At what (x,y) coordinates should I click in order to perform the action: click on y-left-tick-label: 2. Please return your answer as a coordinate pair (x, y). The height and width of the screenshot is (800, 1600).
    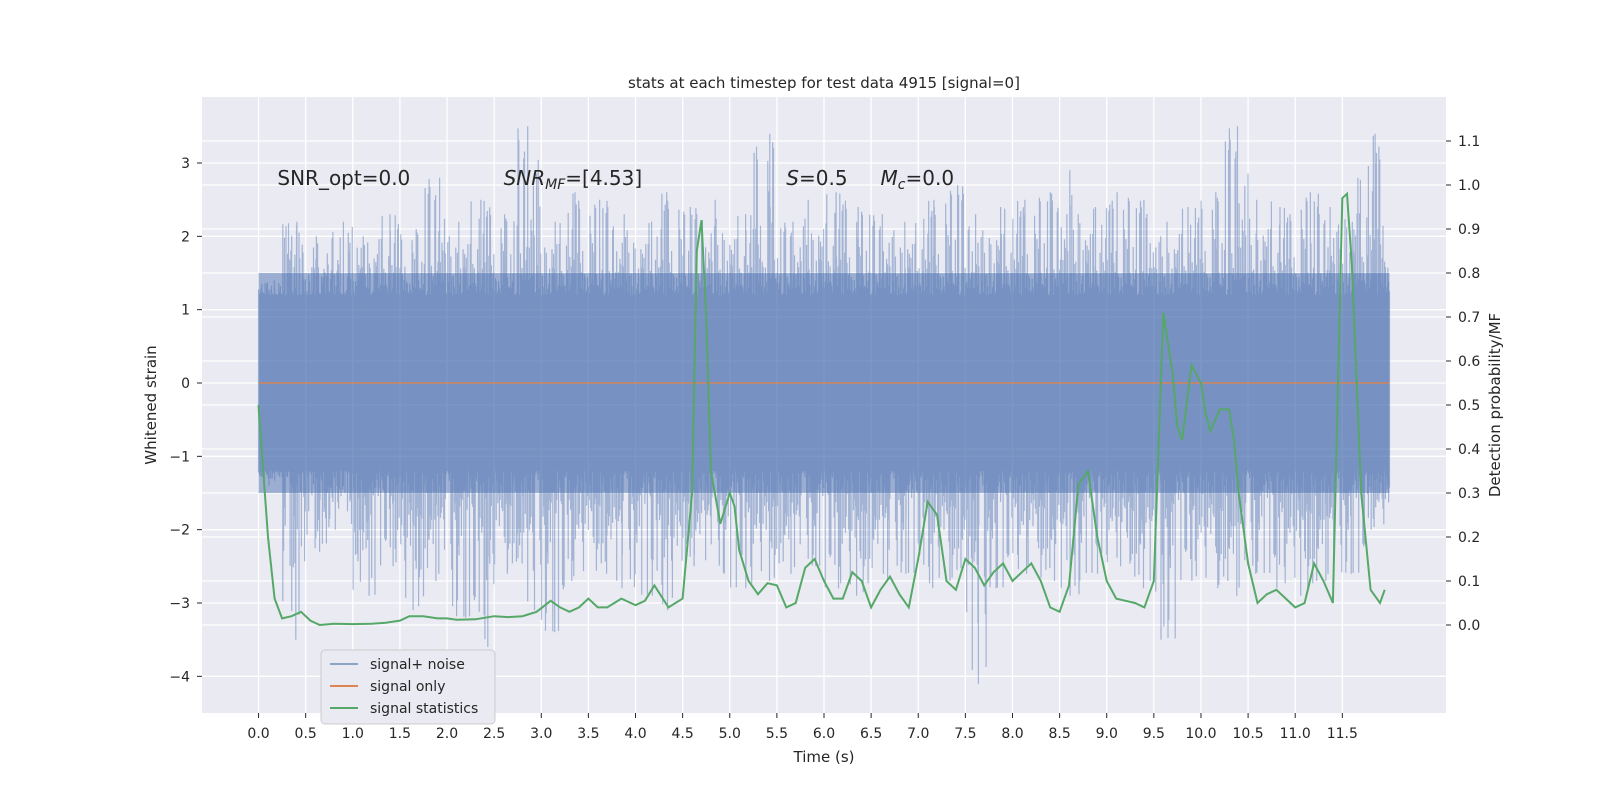
    Looking at the image, I should click on (185, 237).